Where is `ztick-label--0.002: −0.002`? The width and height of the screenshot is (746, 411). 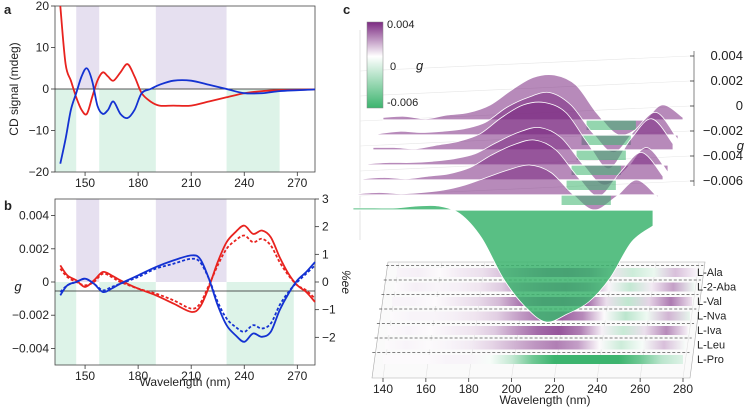 ztick-label--0.002: −0.002 is located at coordinates (723, 130).